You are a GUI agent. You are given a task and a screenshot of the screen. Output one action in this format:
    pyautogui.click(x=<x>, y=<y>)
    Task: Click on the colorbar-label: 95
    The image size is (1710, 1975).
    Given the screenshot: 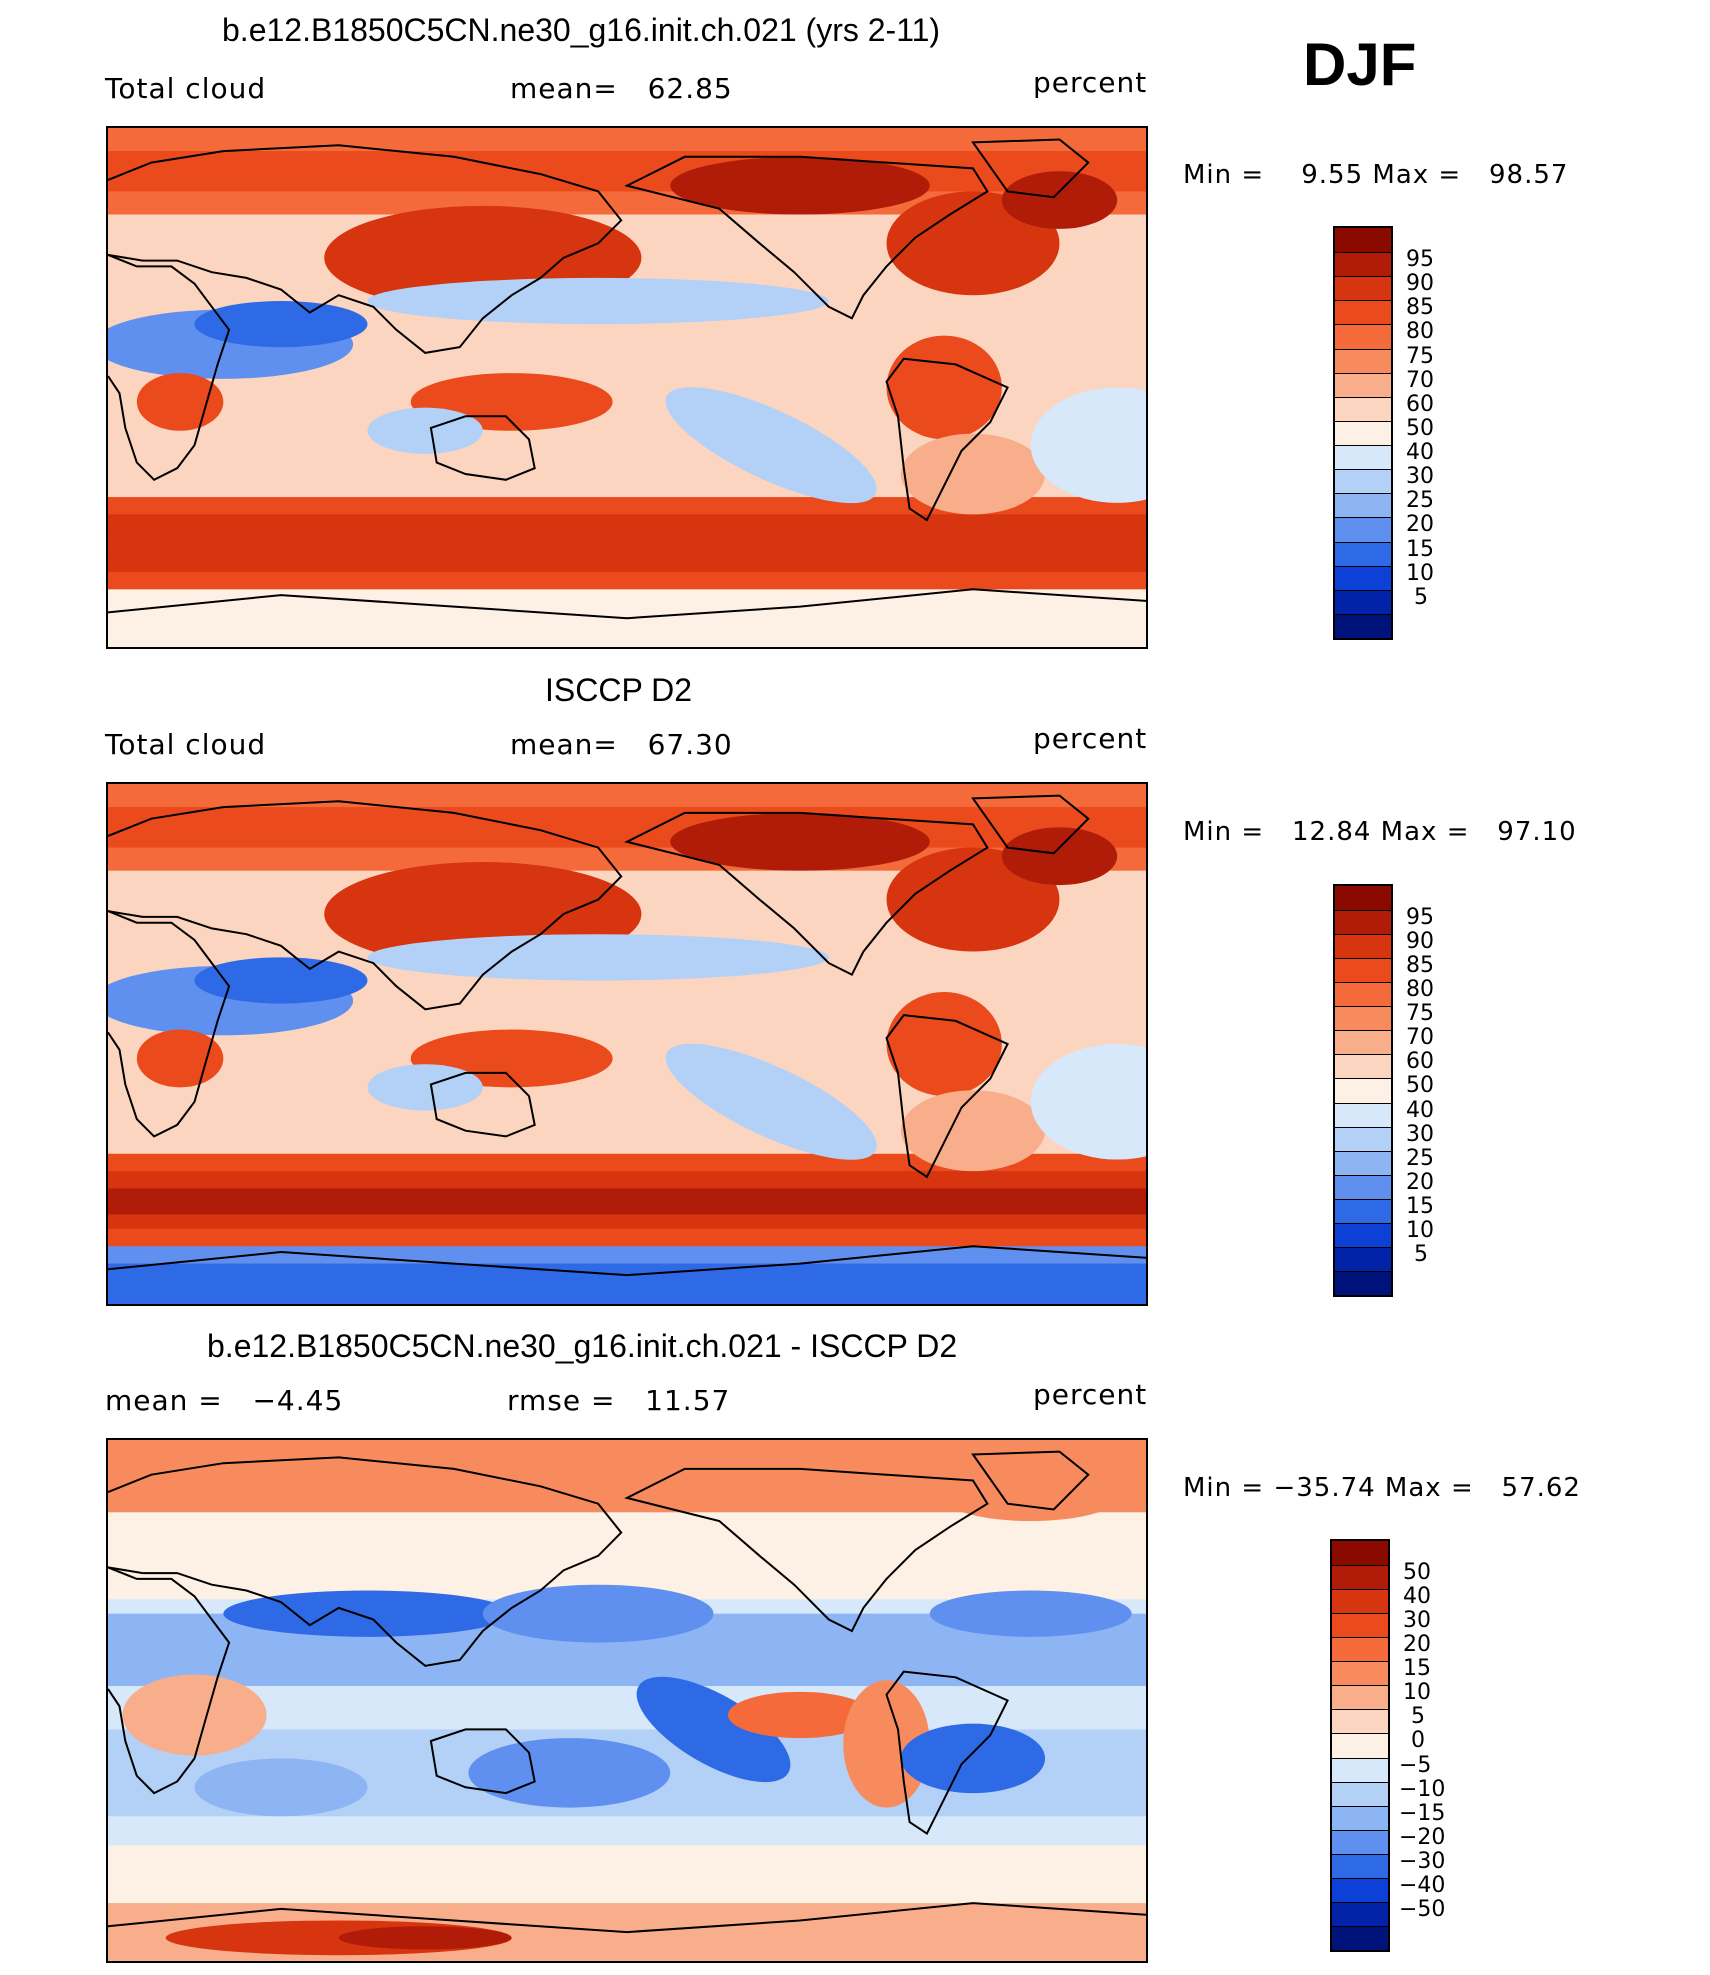 What is the action you would take?
    pyautogui.click(x=1420, y=260)
    